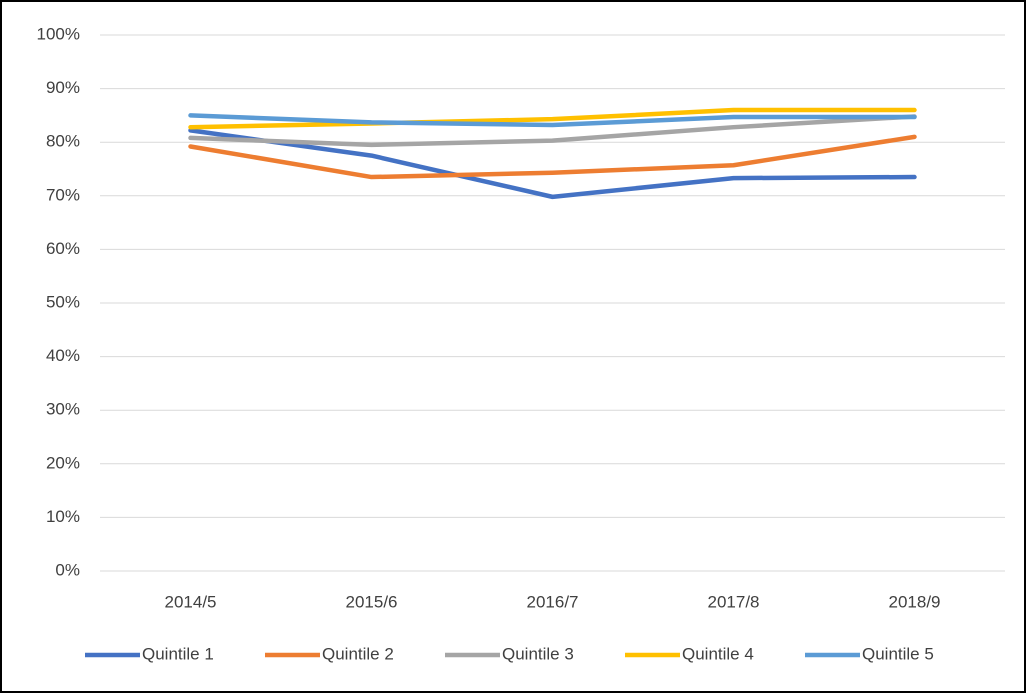 Image resolution: width=1026 pixels, height=693 pixels. I want to click on legend-label: Quintile 4, so click(718, 653).